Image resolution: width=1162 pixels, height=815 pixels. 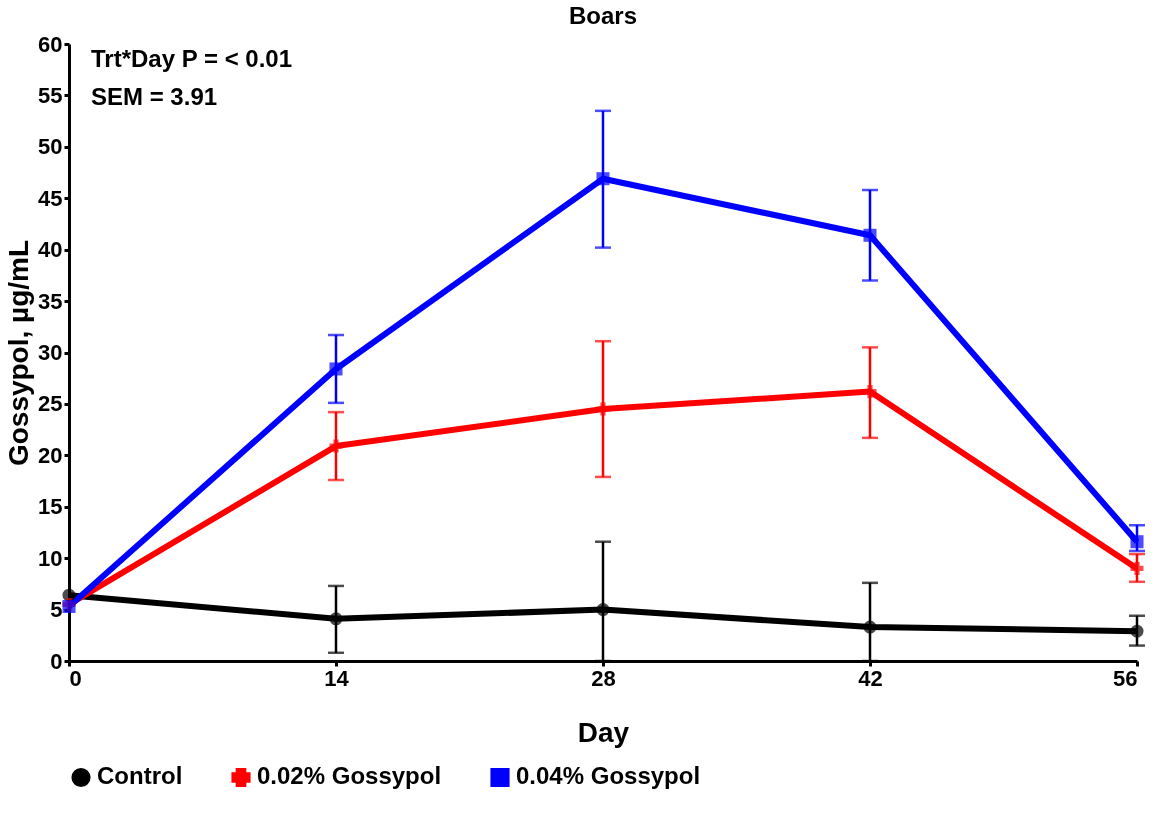 I want to click on x-tick-label: 28, so click(x=603, y=678).